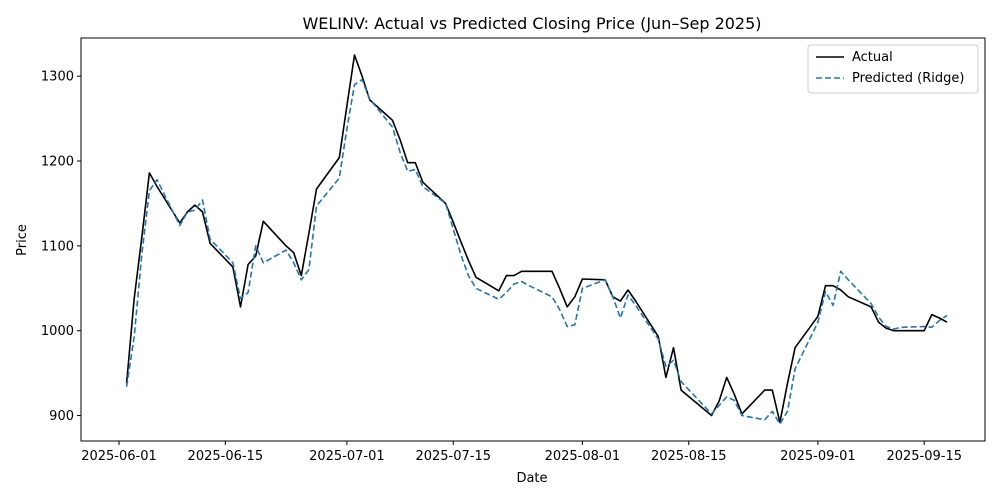  I want to click on y-tick-label: 1100, so click(57, 246).